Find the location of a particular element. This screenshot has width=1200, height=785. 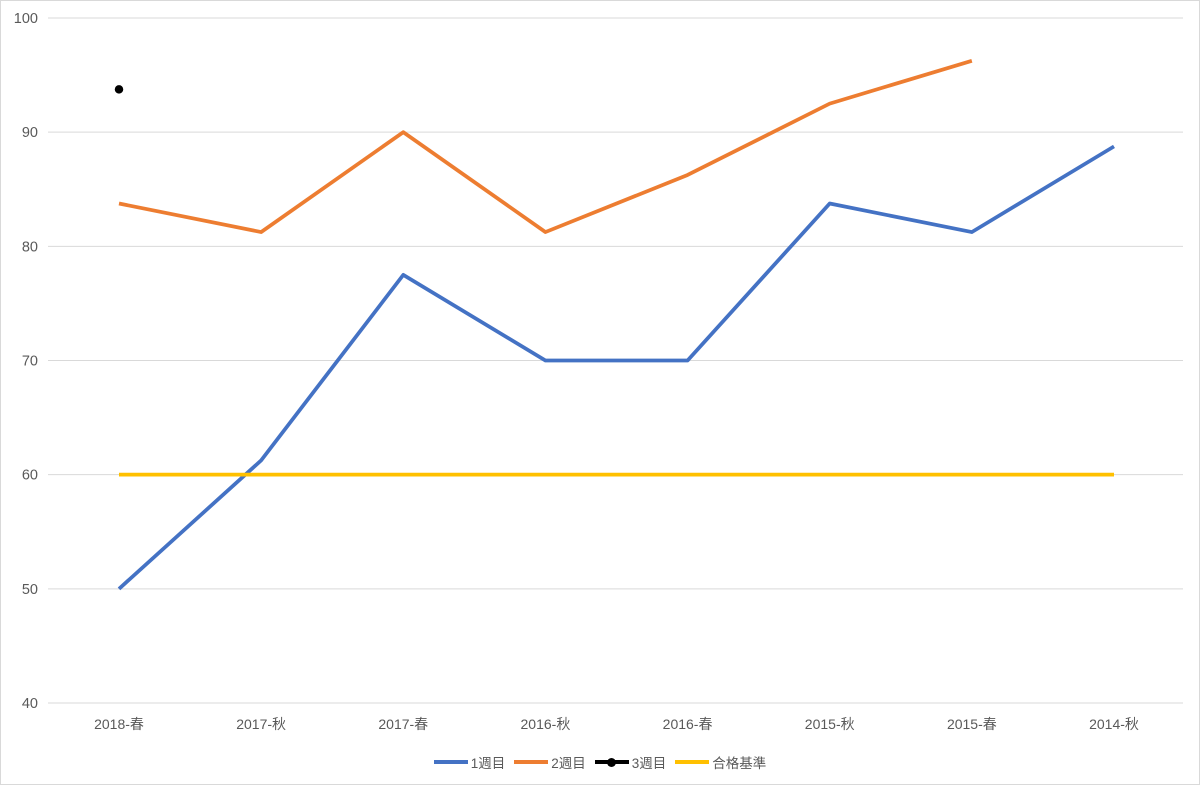

x-tick-label: 2016-秋 is located at coordinates (546, 724).